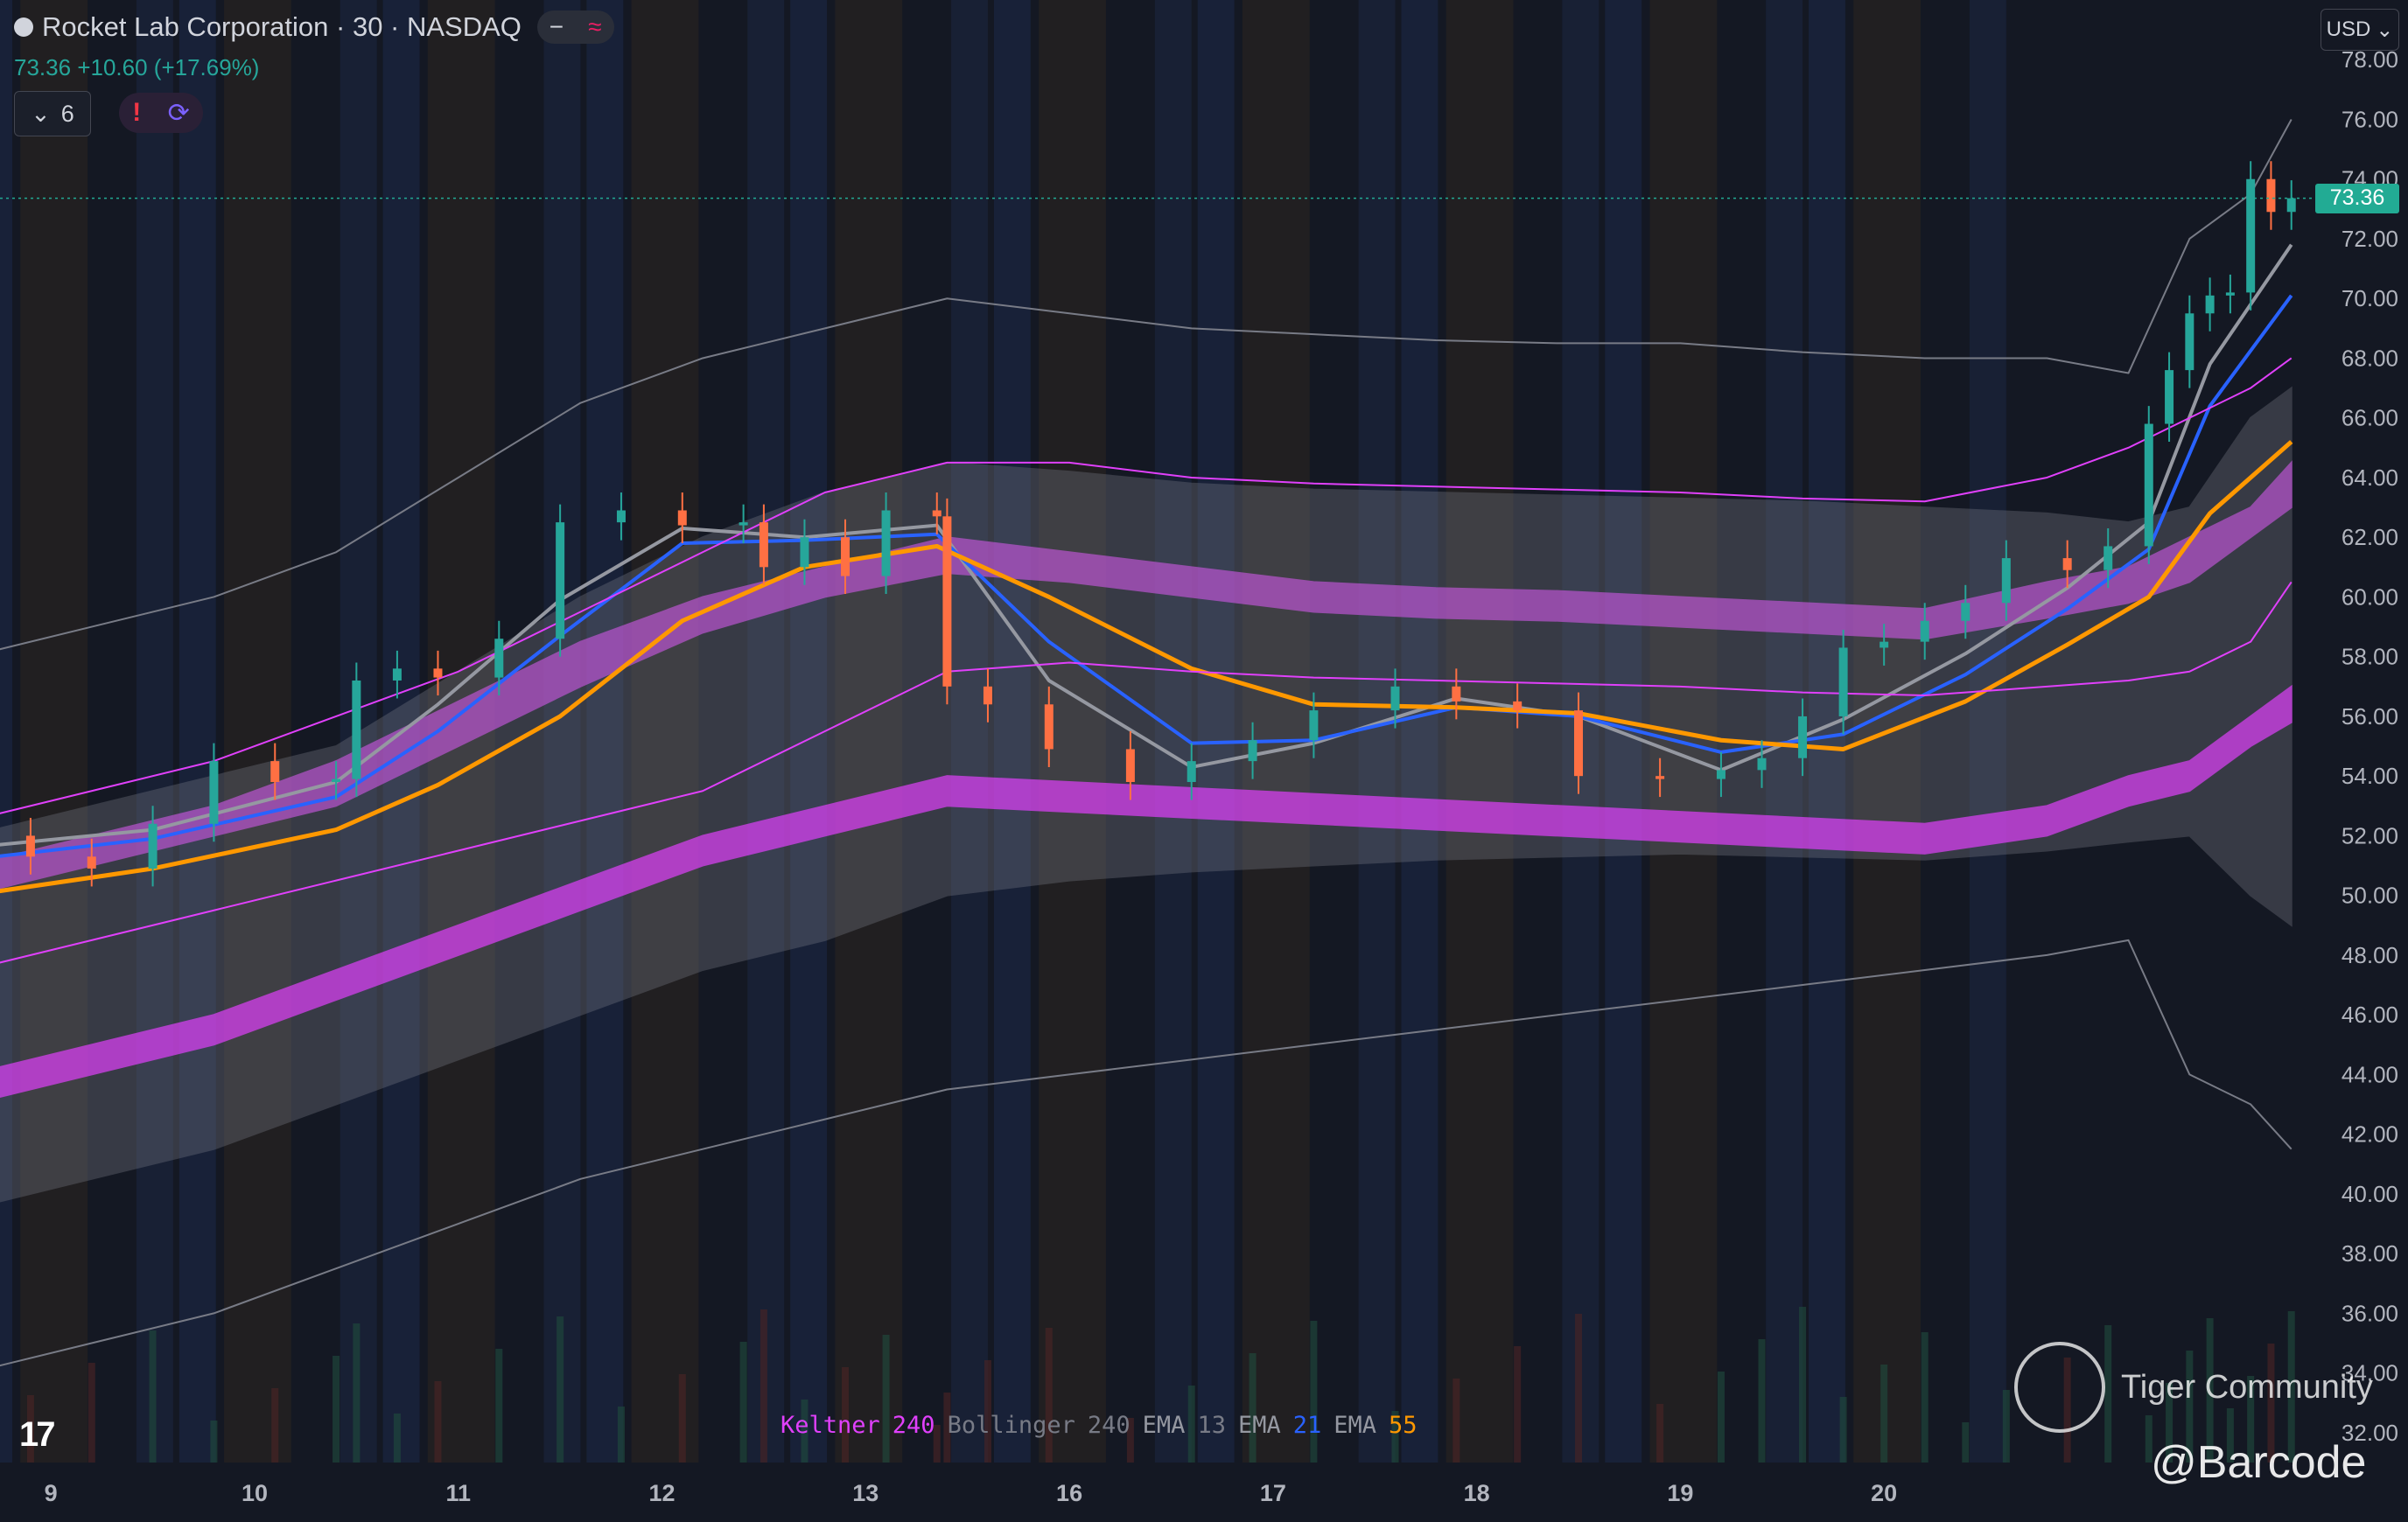 The height and width of the screenshot is (1522, 2408). What do you see at coordinates (1273, 1493) in the screenshot?
I see `x-tick-label: 17` at bounding box center [1273, 1493].